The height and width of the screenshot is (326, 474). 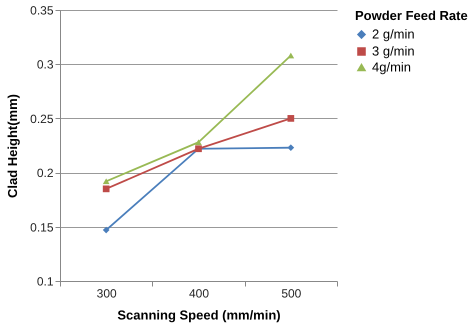 What do you see at coordinates (392, 67) in the screenshot?
I see `legend-label: 4g/min` at bounding box center [392, 67].